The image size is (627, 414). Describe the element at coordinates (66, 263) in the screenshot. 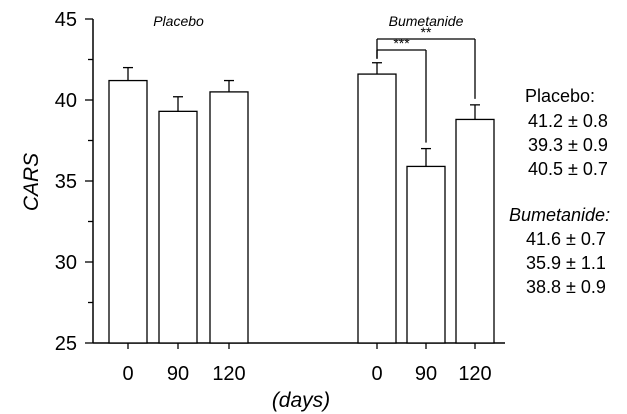

I see `y-tick-label: 30` at that location.